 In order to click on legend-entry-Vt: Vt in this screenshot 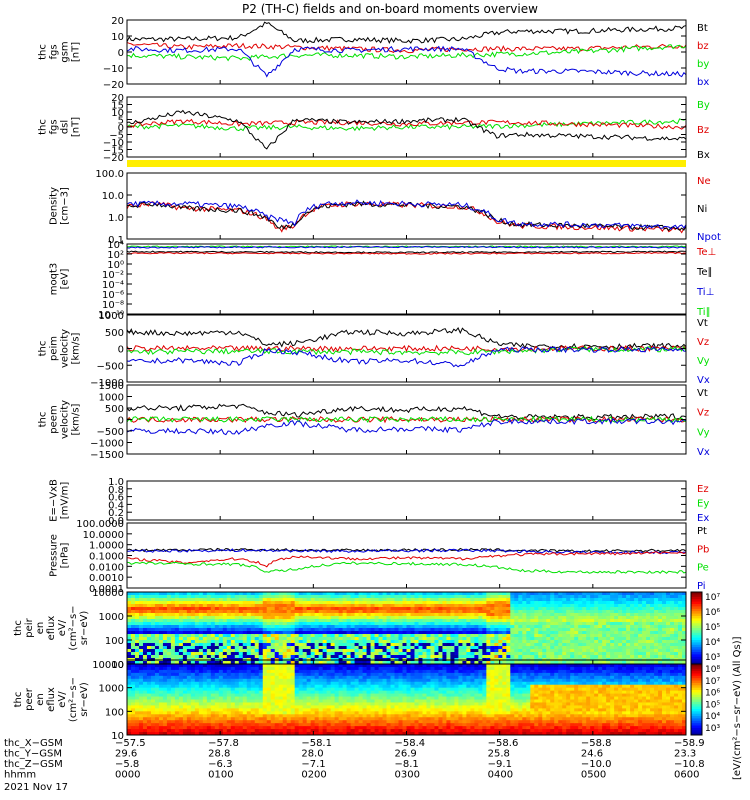, I will do `click(702, 393)`.